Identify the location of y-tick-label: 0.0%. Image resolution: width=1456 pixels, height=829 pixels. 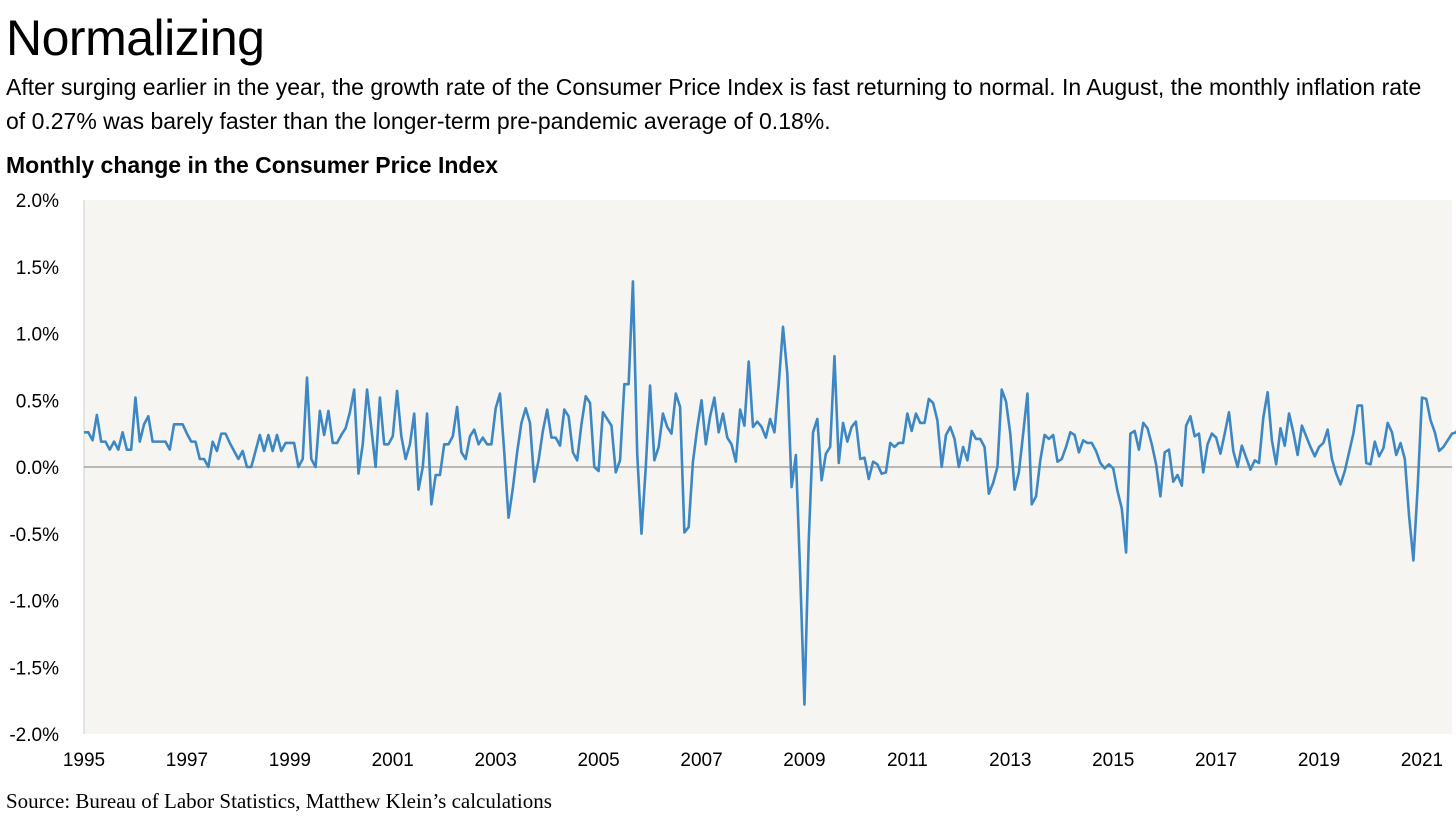
(37, 468).